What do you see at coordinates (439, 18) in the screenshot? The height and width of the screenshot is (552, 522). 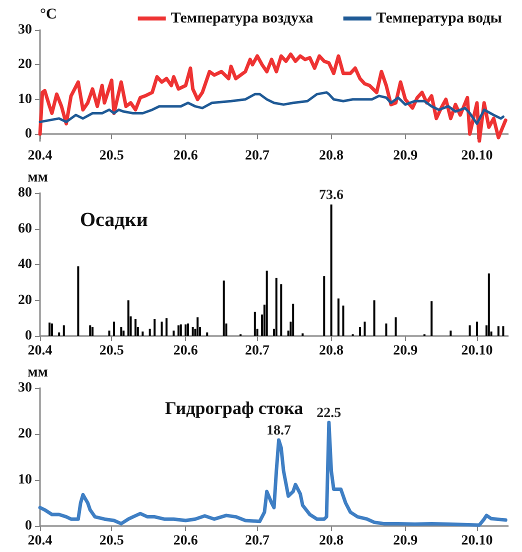 I see `legend-label: Температура воды` at bounding box center [439, 18].